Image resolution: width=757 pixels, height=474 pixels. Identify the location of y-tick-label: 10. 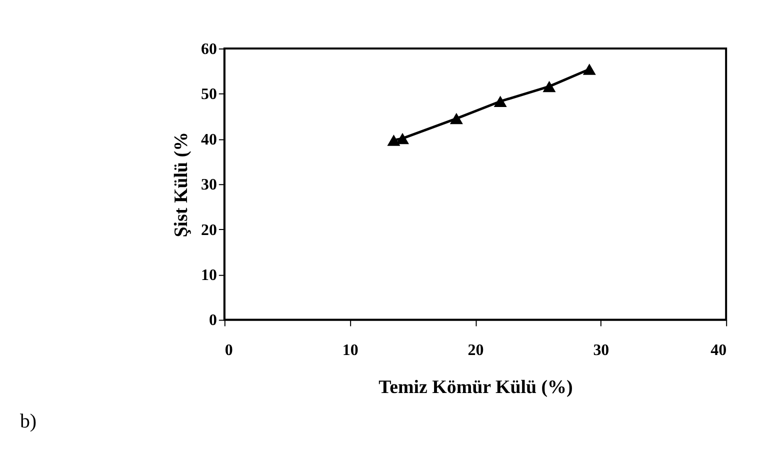
(208, 275).